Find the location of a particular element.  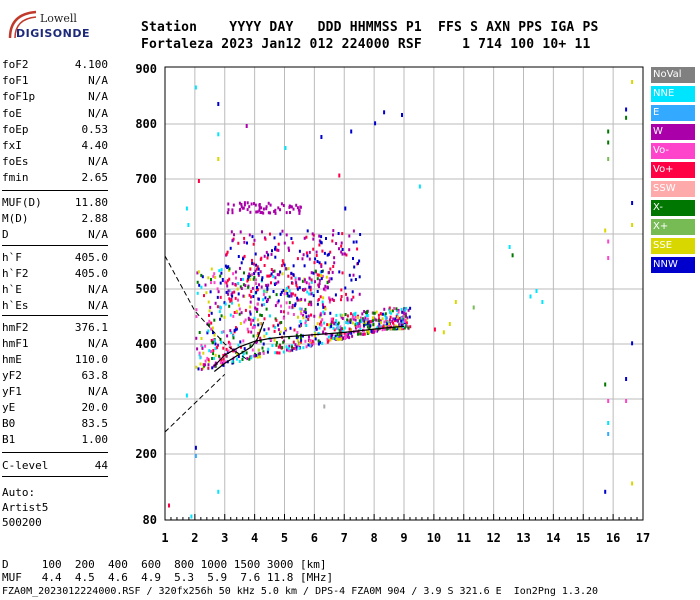

x-tick-label: 10 is located at coordinates (434, 538).